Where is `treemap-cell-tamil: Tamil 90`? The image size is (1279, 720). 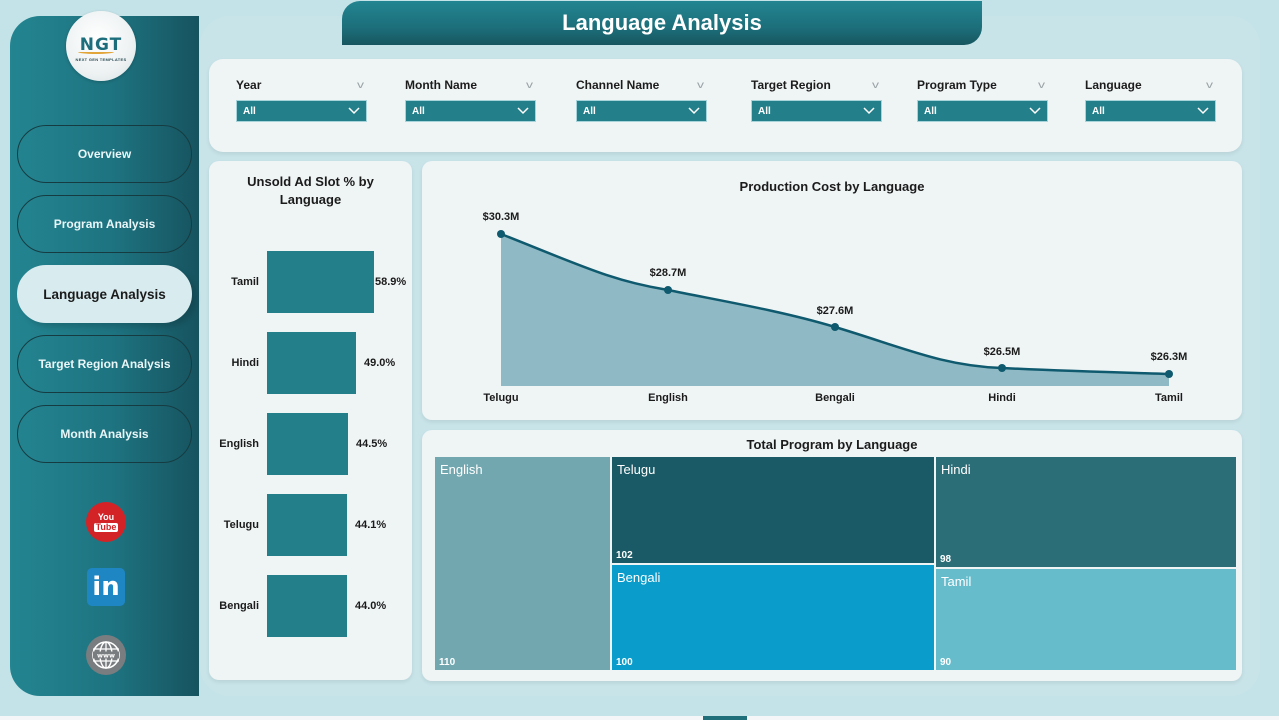 treemap-cell-tamil: Tamil 90 is located at coordinates (1086, 619).